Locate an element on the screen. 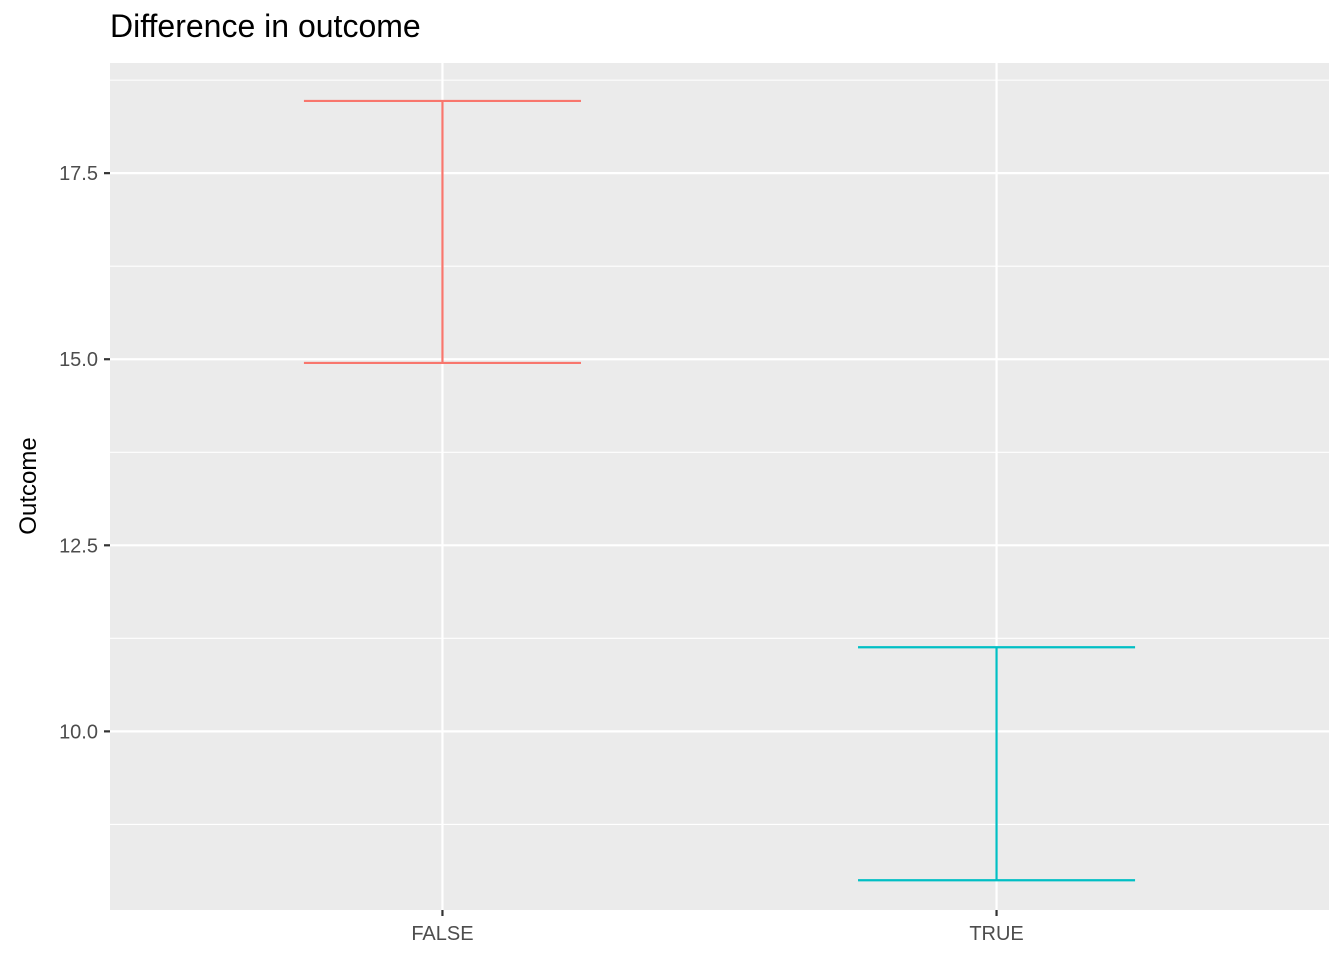 The width and height of the screenshot is (1344, 960). chart-title: Difference in outcome is located at coordinates (265, 26).